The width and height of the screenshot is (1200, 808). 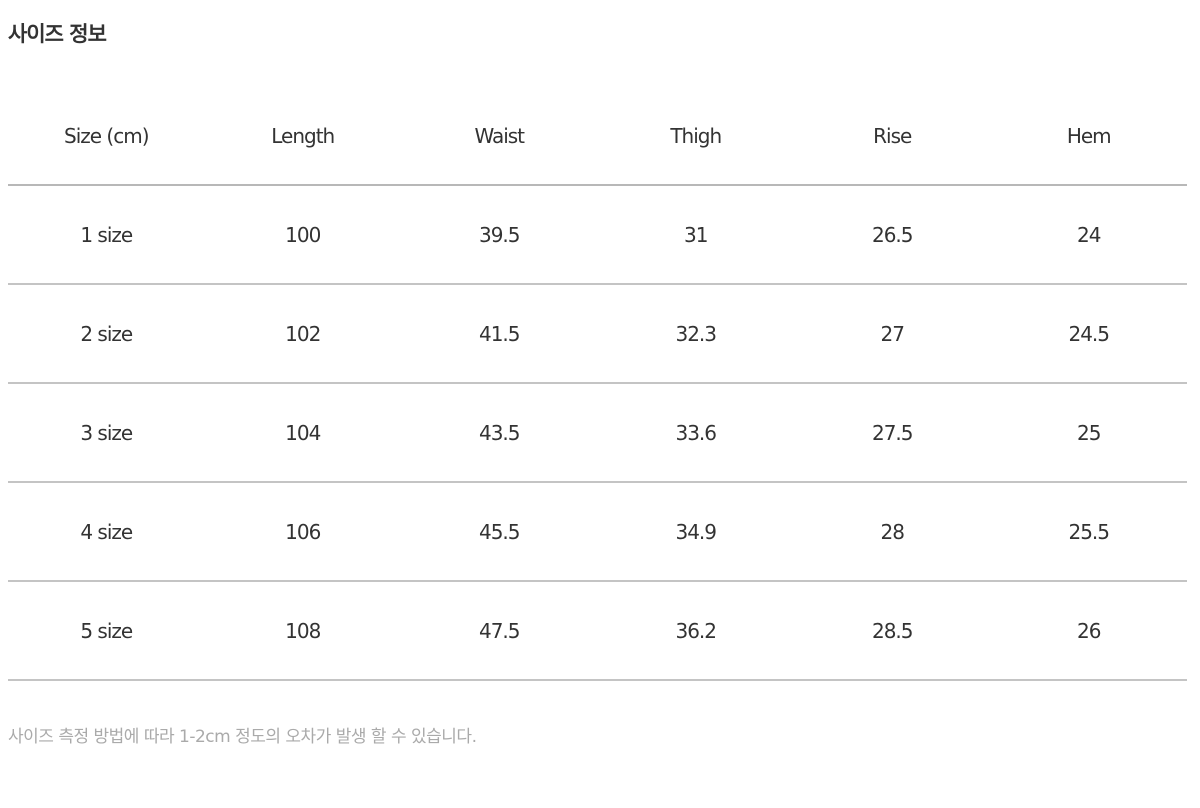 What do you see at coordinates (302, 631) in the screenshot?
I see `cell-length: 108` at bounding box center [302, 631].